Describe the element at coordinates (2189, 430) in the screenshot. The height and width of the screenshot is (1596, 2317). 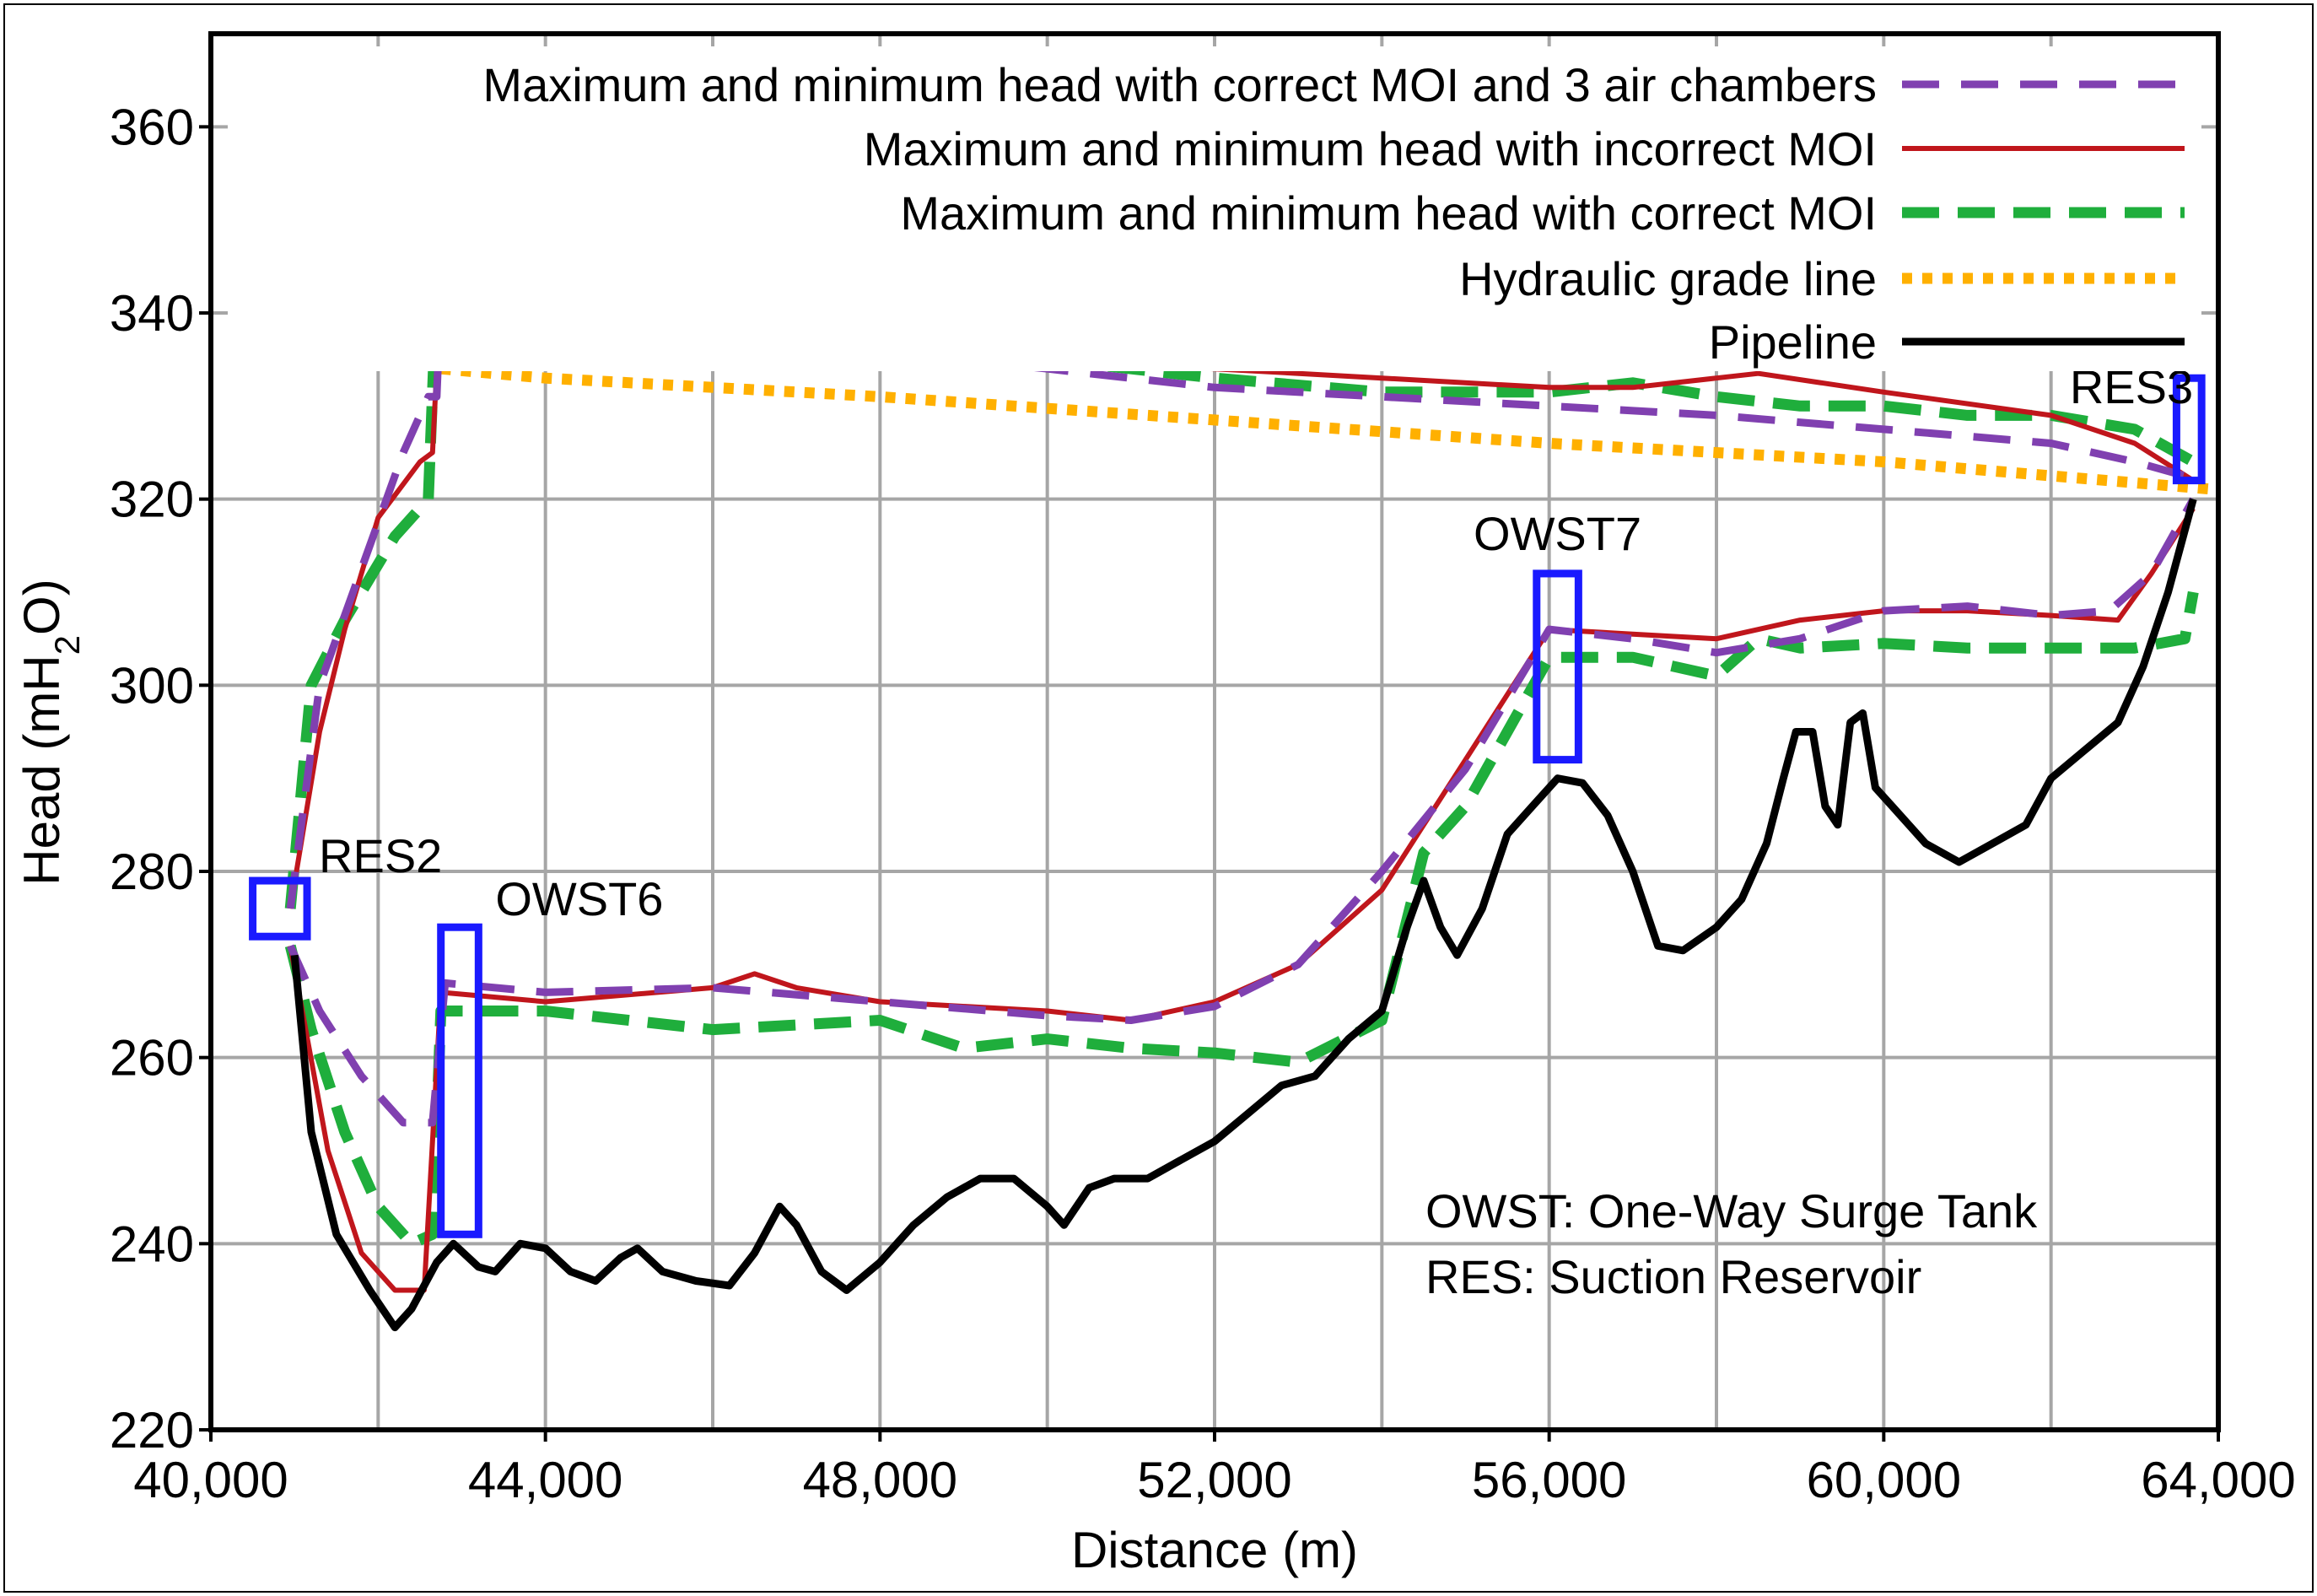
I see `marker-box-res3` at that location.